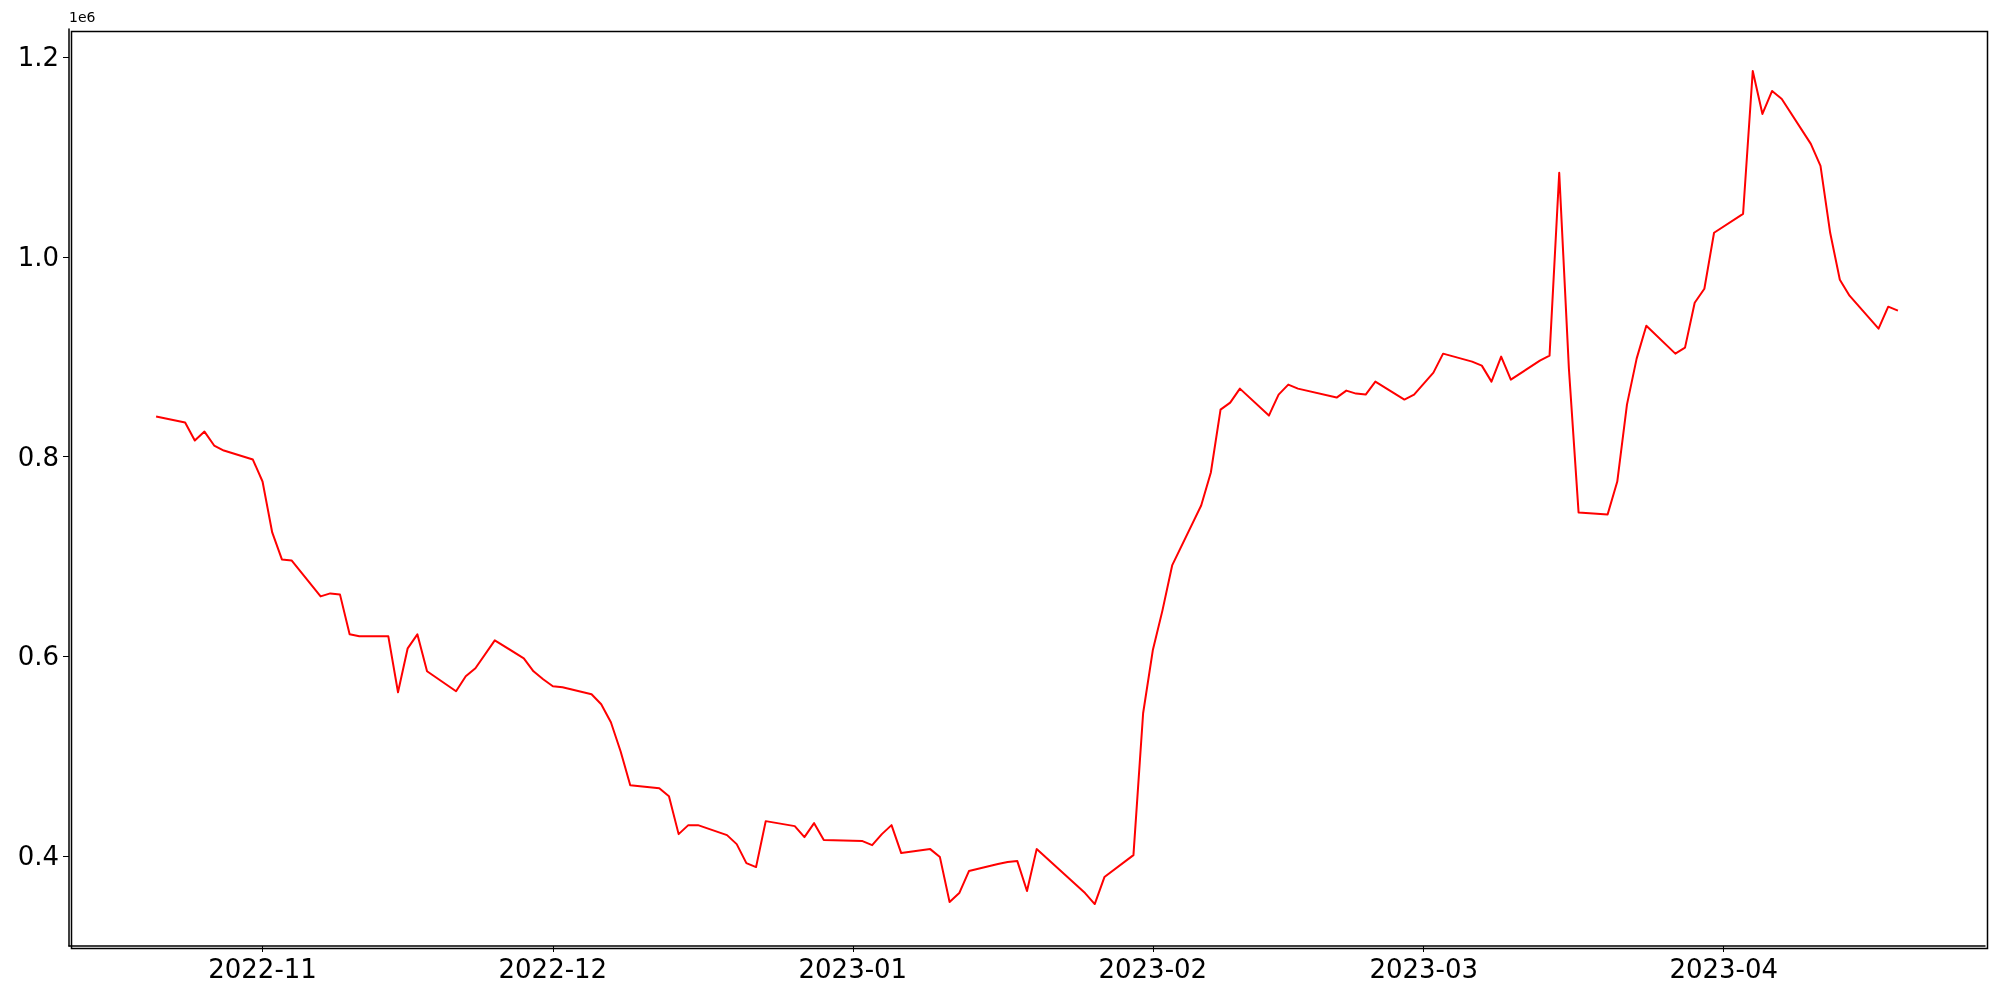 The height and width of the screenshot is (1000, 2000). I want to click on x-tick-label: 2023-01, so click(853, 969).